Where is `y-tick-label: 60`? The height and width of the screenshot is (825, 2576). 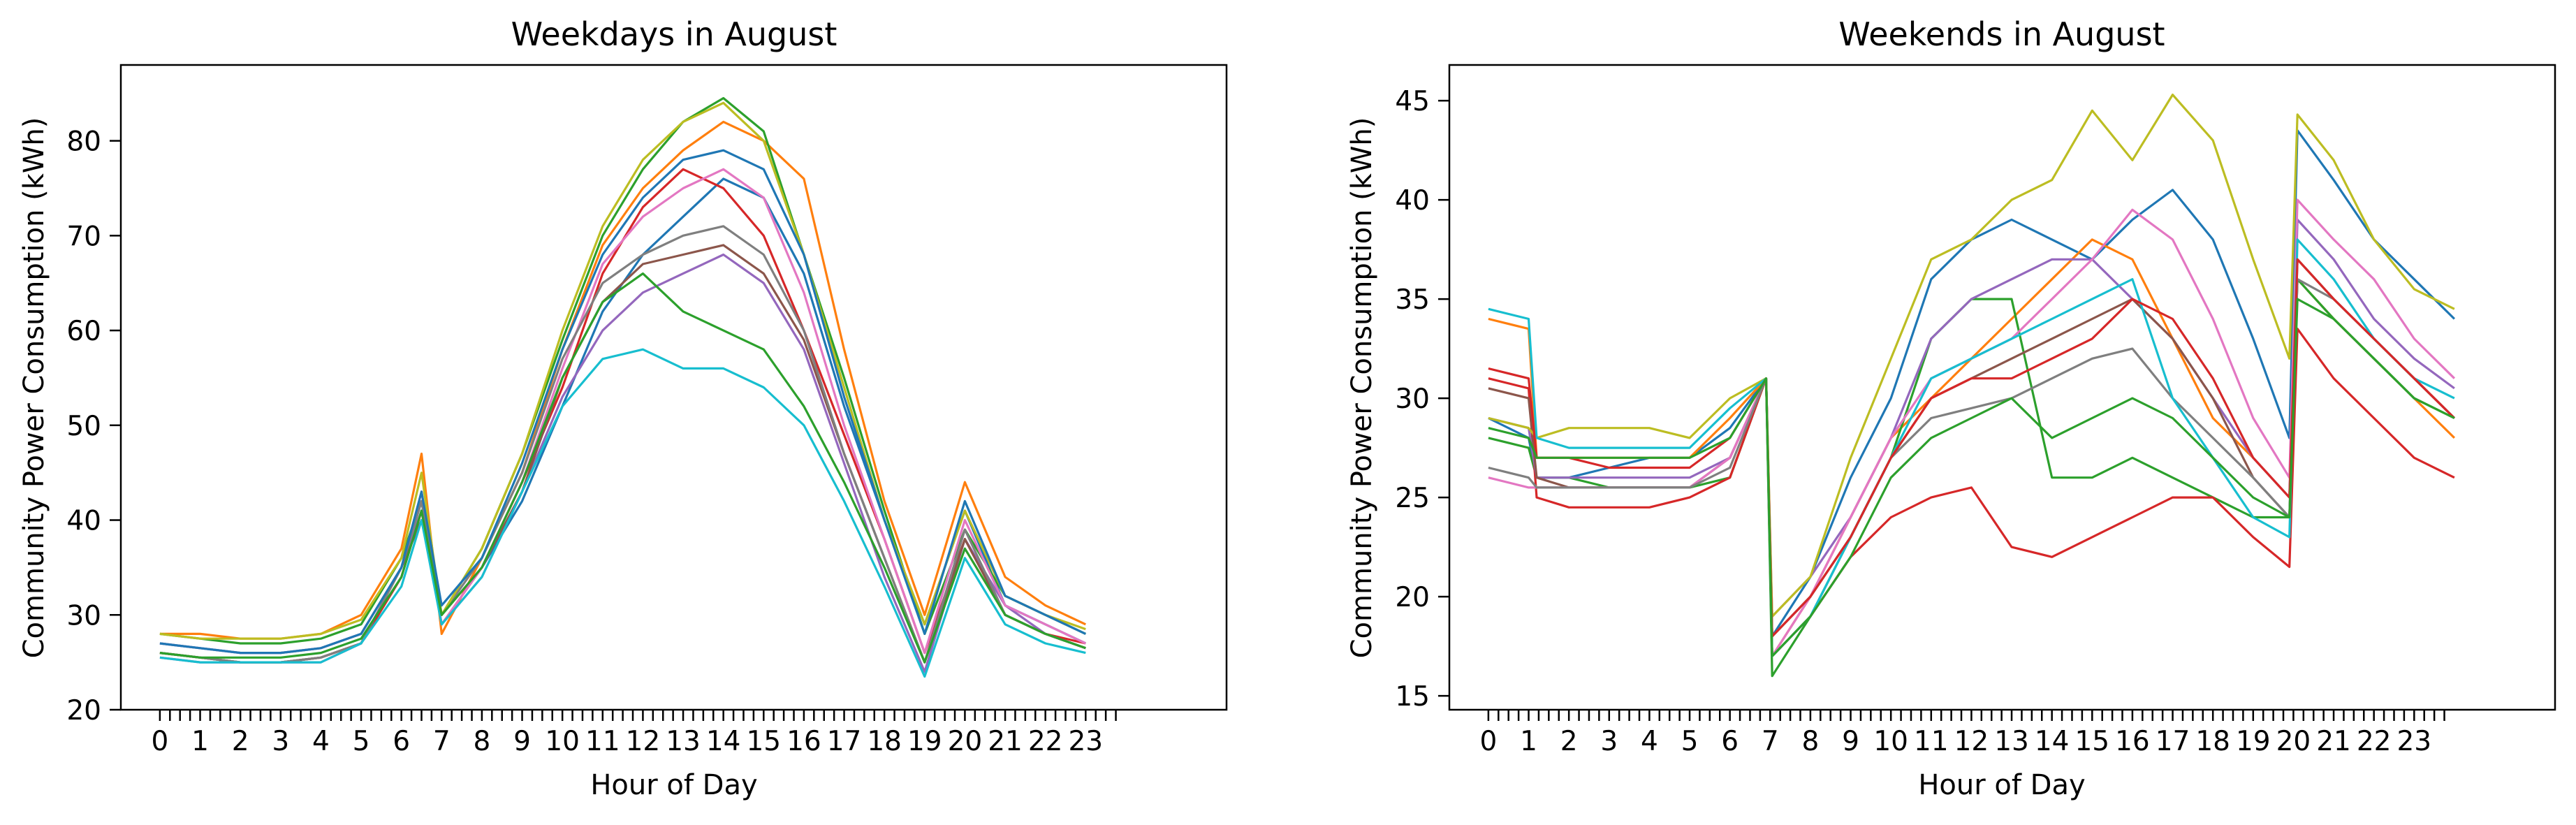 y-tick-label: 60 is located at coordinates (83, 331).